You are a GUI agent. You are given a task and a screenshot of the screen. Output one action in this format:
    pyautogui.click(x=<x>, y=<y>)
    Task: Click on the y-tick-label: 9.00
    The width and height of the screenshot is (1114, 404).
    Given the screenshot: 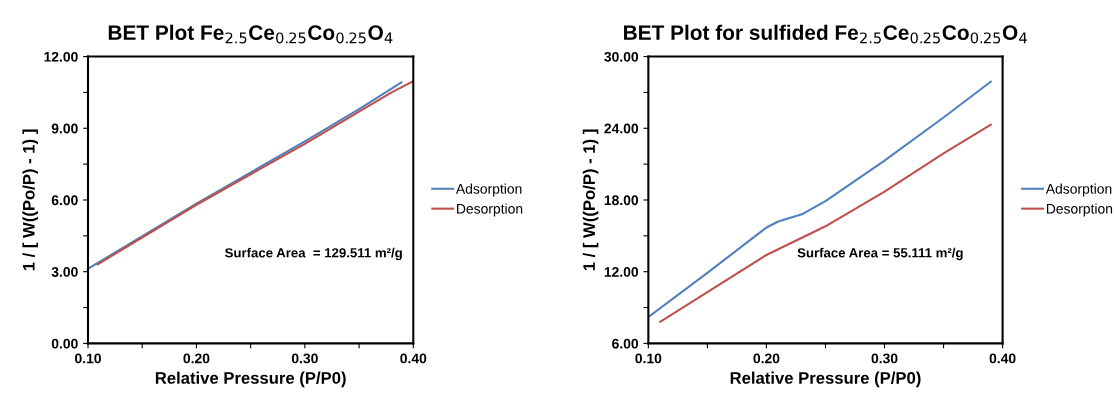 What is the action you would take?
    pyautogui.click(x=64, y=128)
    